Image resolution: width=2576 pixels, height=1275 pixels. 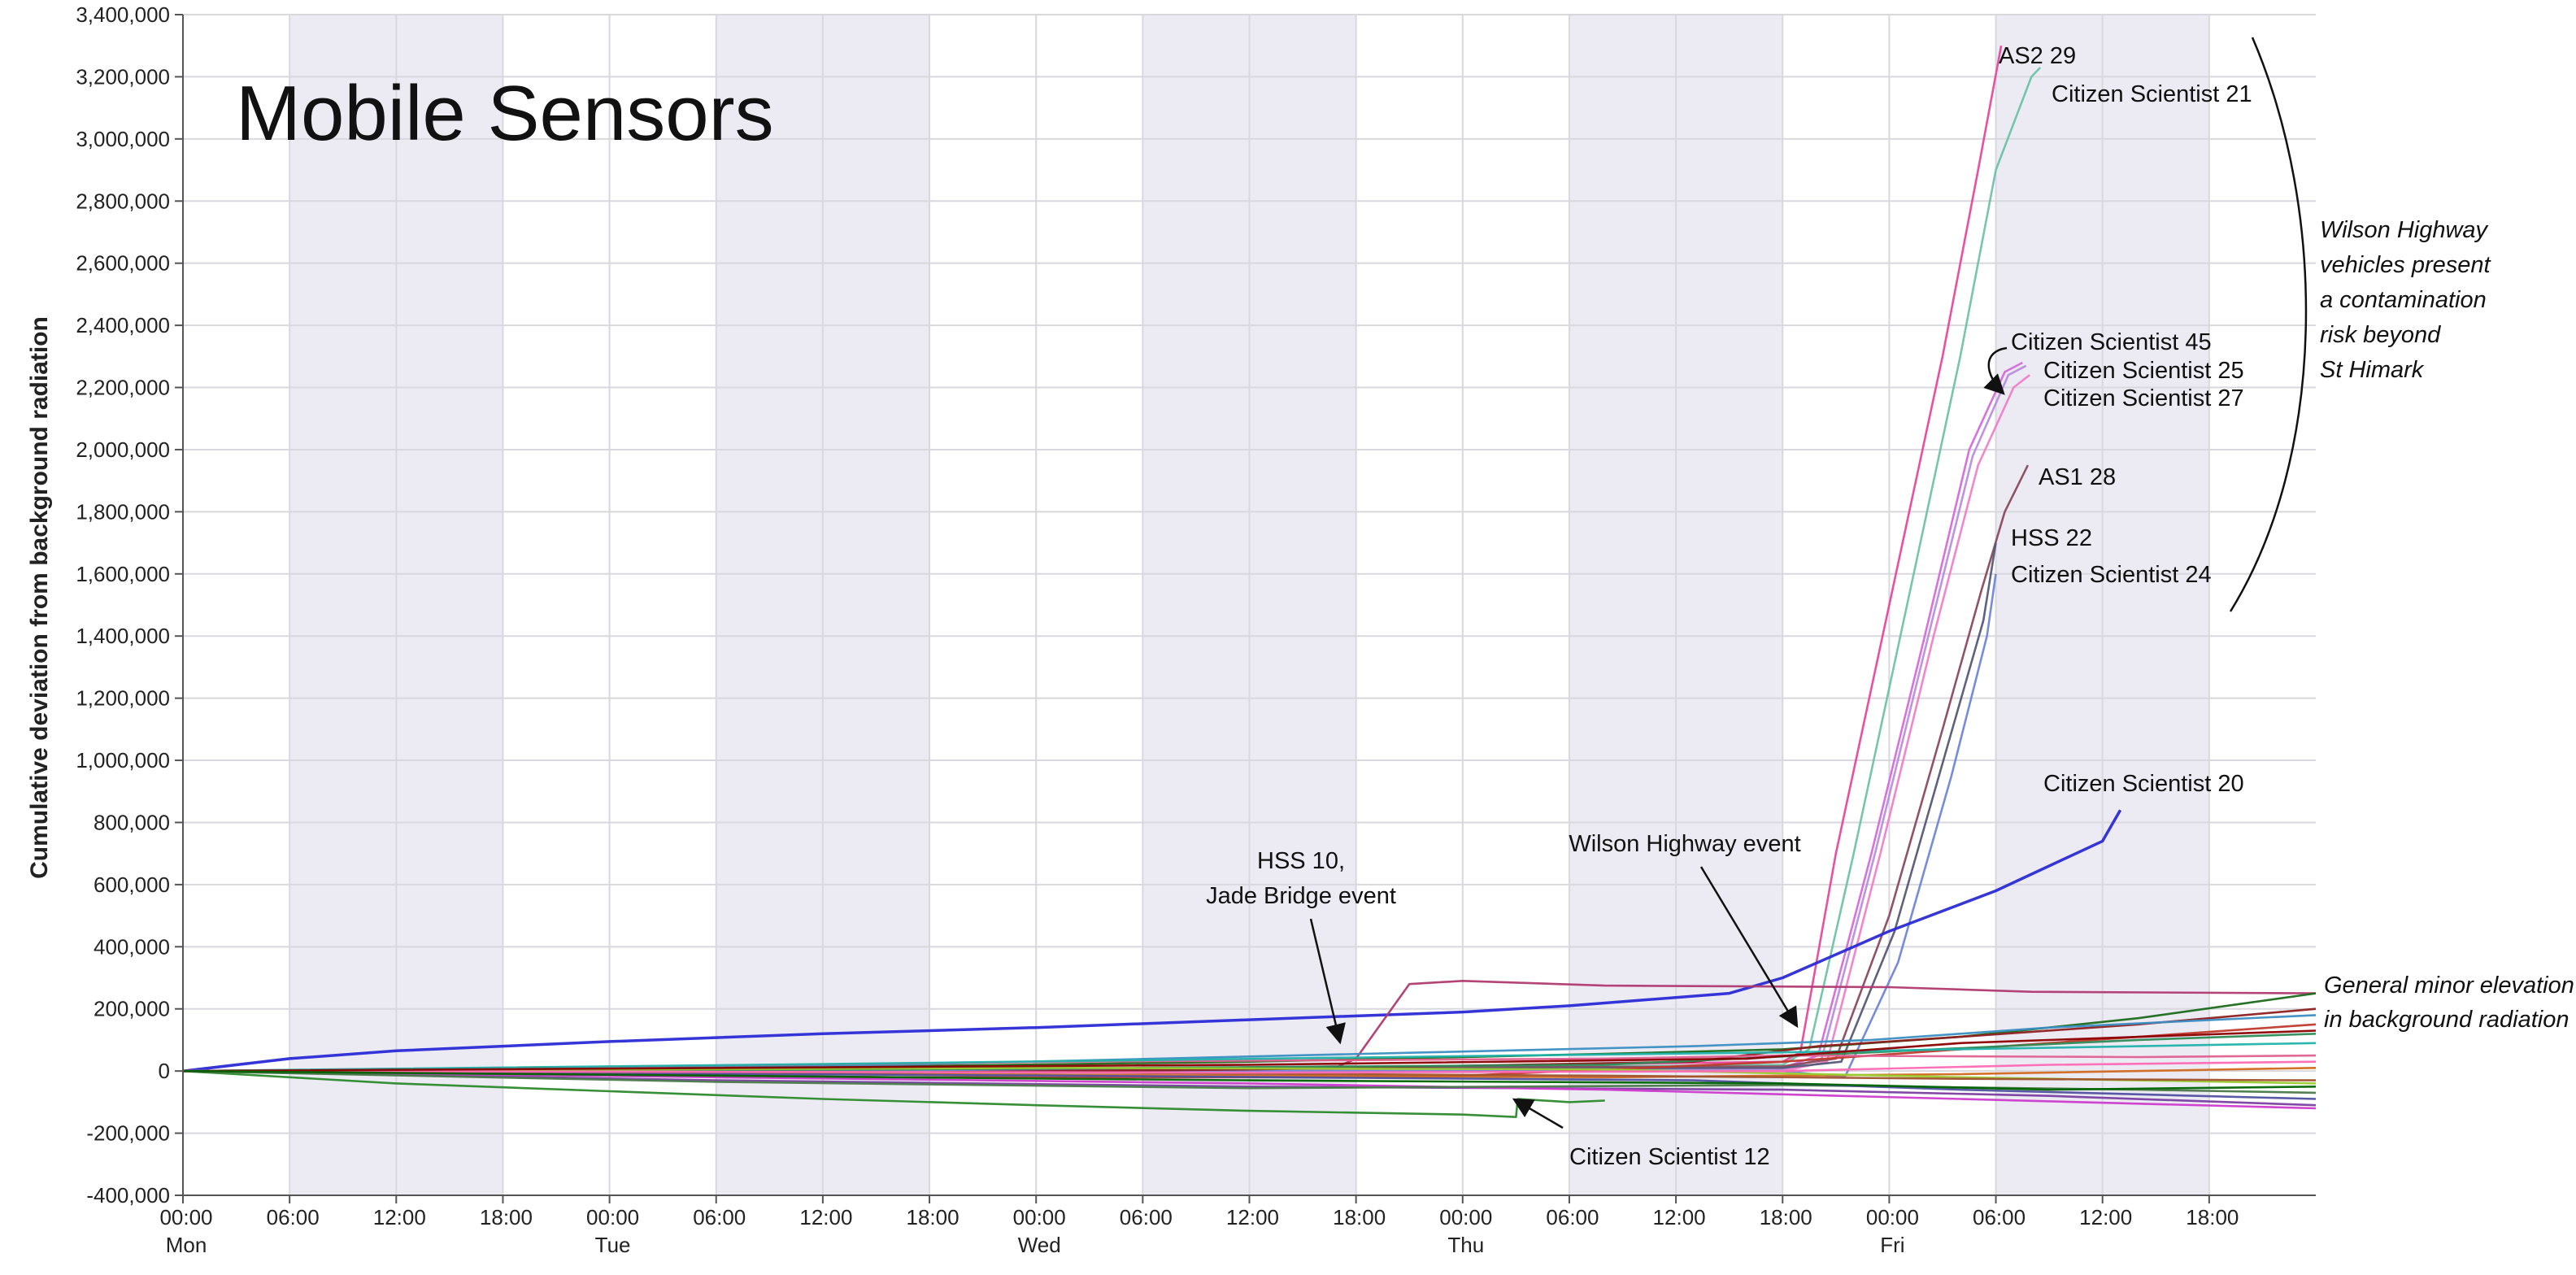 What do you see at coordinates (1684, 844) in the screenshot?
I see `annotation-label: Wilson Highway event` at bounding box center [1684, 844].